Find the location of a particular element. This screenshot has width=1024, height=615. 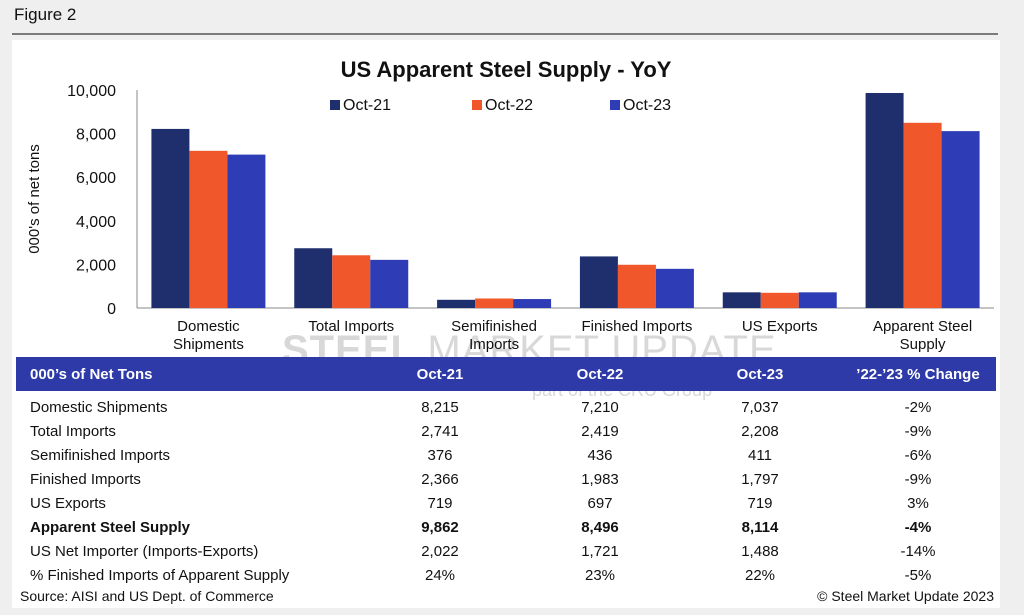

table-cell: -4% is located at coordinates (918, 527).